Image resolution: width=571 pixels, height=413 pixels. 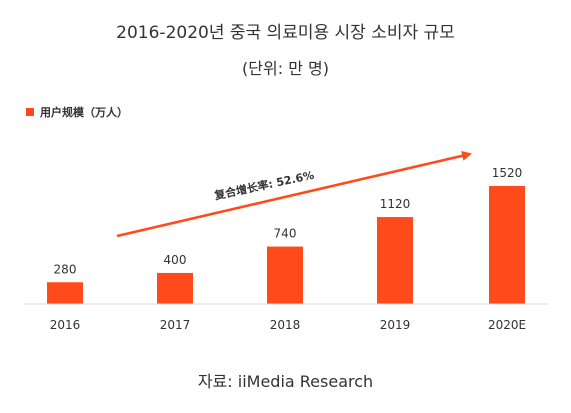 What do you see at coordinates (65, 269) in the screenshot?
I see `value-label-2016: 280` at bounding box center [65, 269].